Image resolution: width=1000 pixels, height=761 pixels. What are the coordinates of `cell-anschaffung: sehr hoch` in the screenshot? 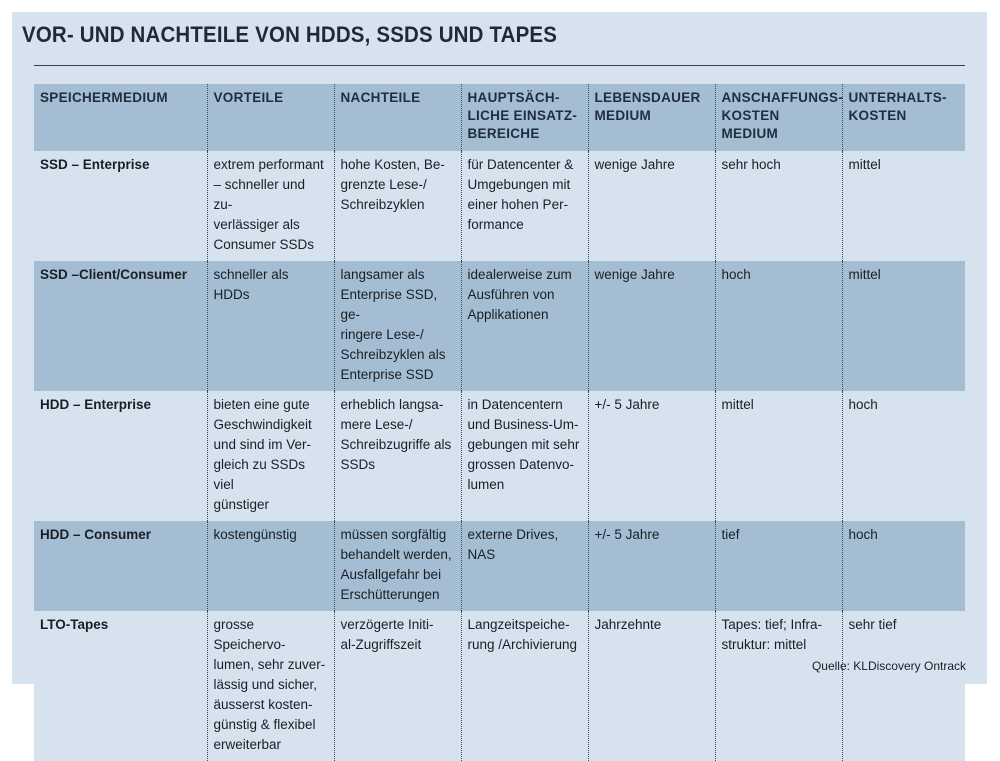 It's located at (778, 206).